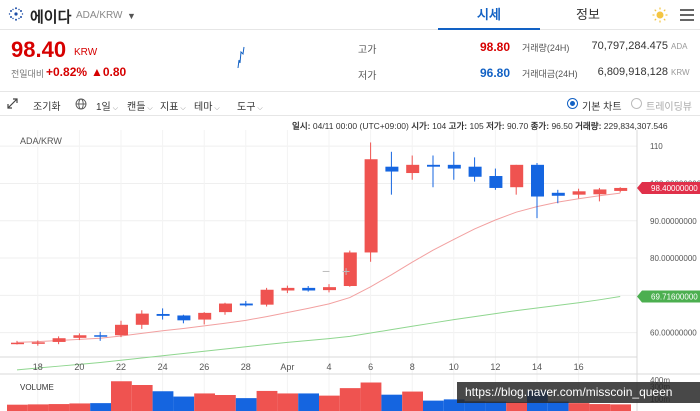 Image resolution: width=700 pixels, height=411 pixels. I want to click on theme-select: 테마 ⌵, so click(207, 105).